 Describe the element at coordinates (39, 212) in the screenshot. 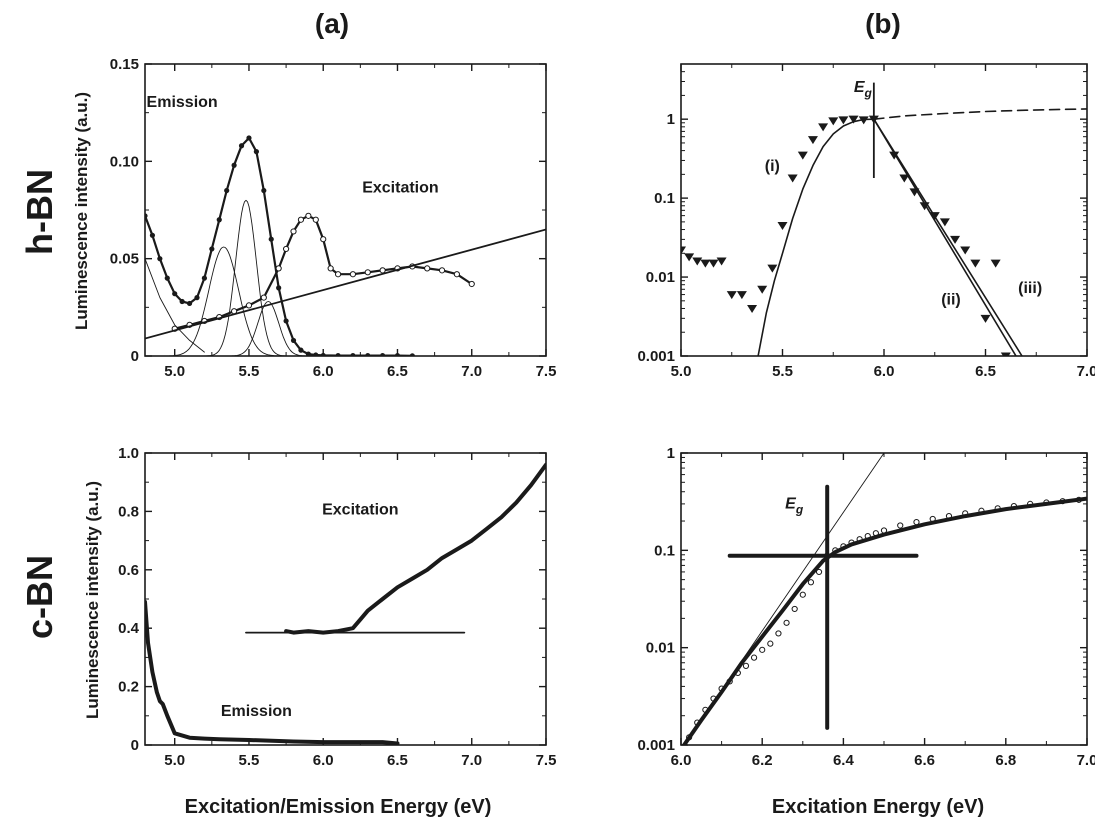

I see `row-label-hbn: h-BN` at that location.